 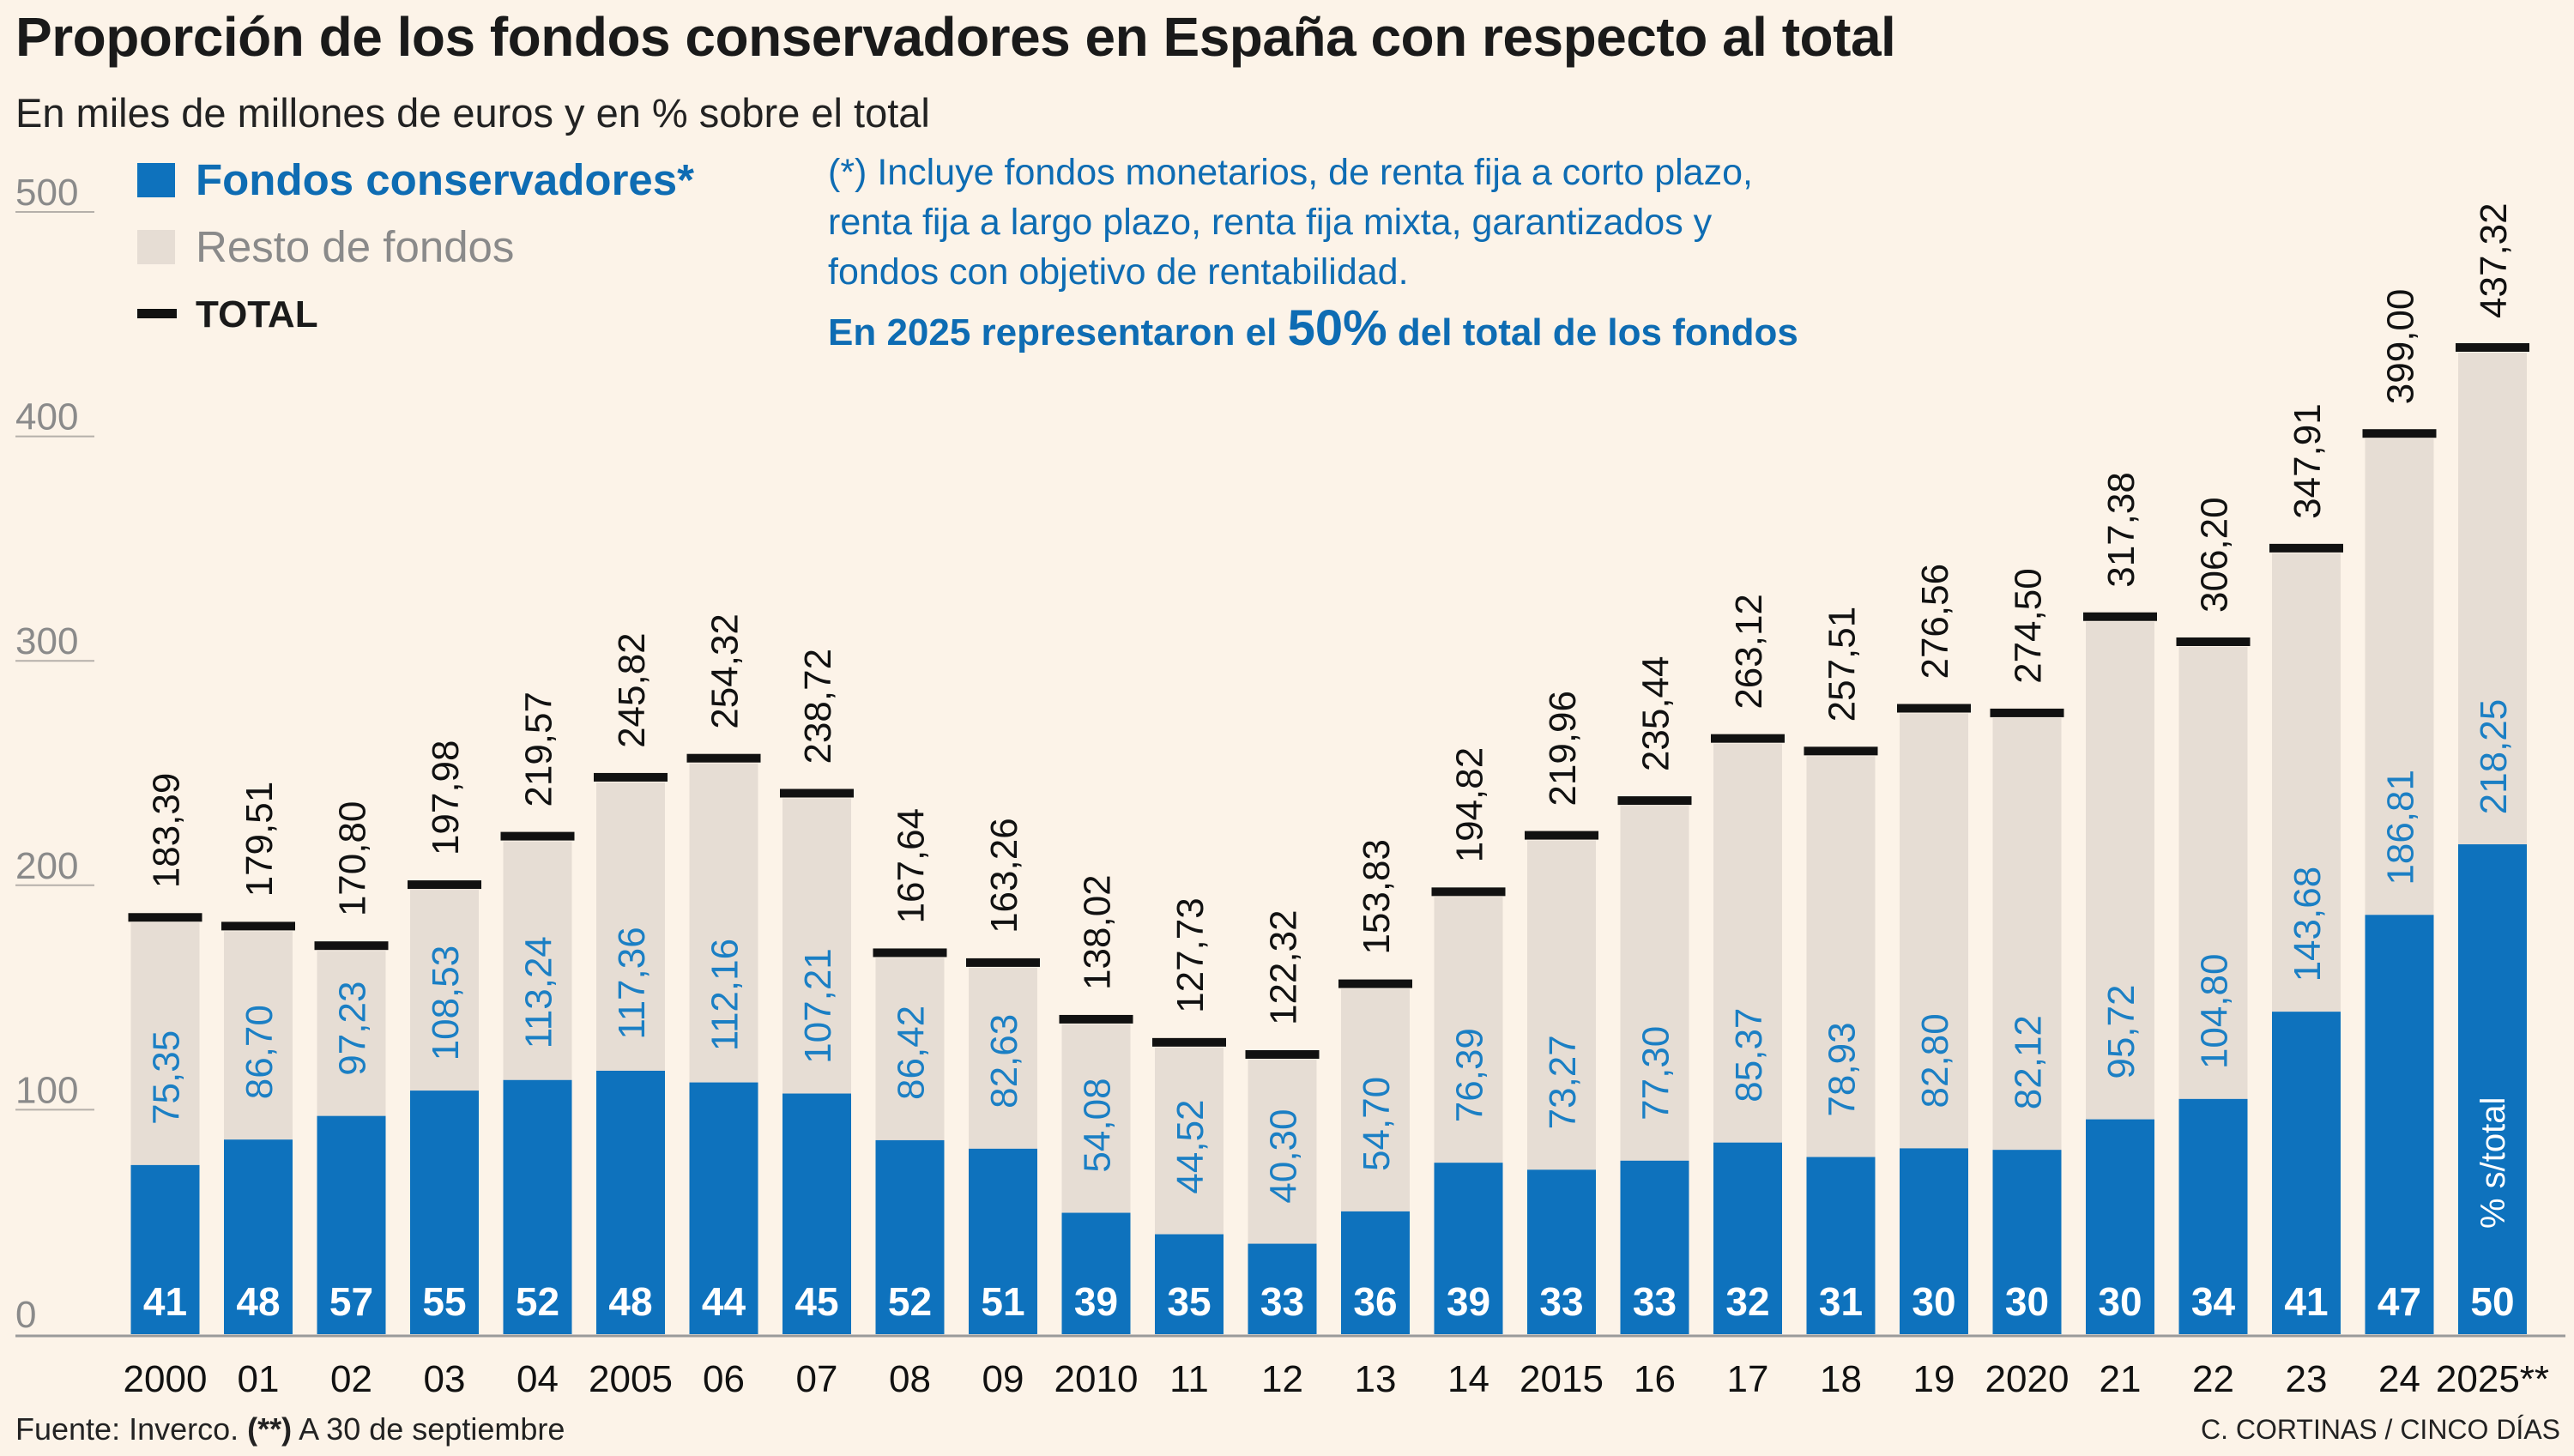 I want to click on x-tick-label: 2025**, so click(x=2492, y=1379).